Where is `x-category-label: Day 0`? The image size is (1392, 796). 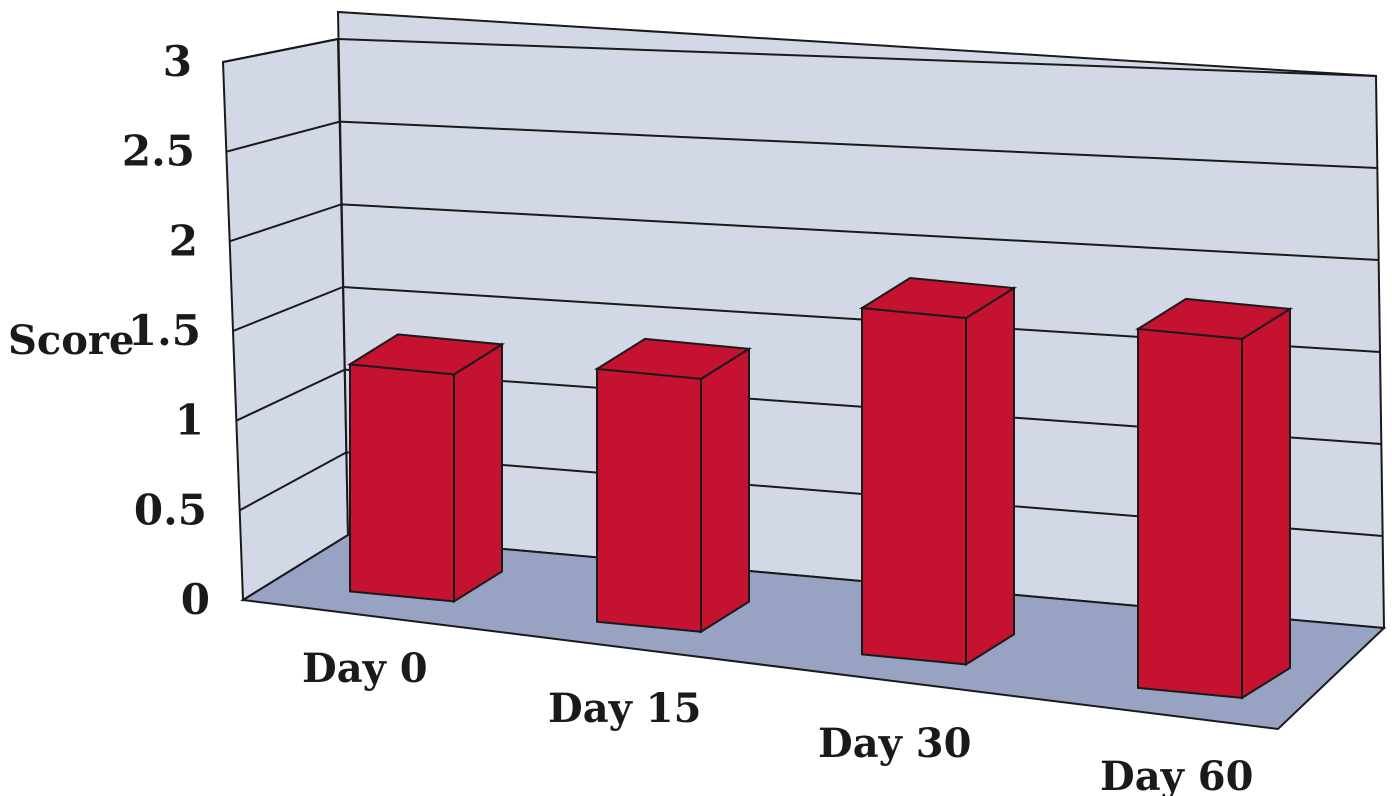 x-category-label: Day 0 is located at coordinates (365, 668).